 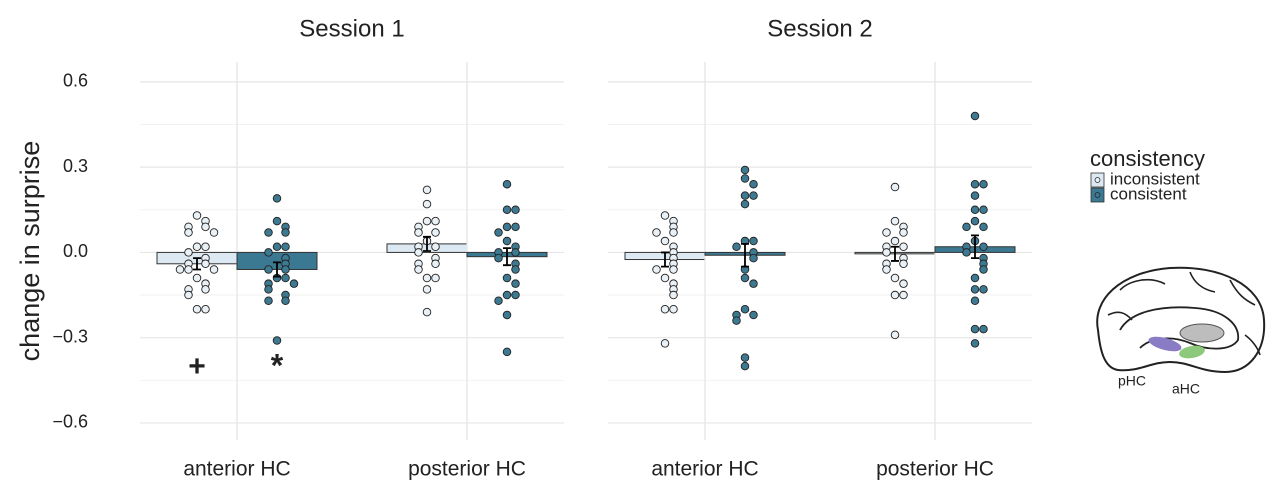 What do you see at coordinates (1097, 195) in the screenshot?
I see `legend-point` at bounding box center [1097, 195].